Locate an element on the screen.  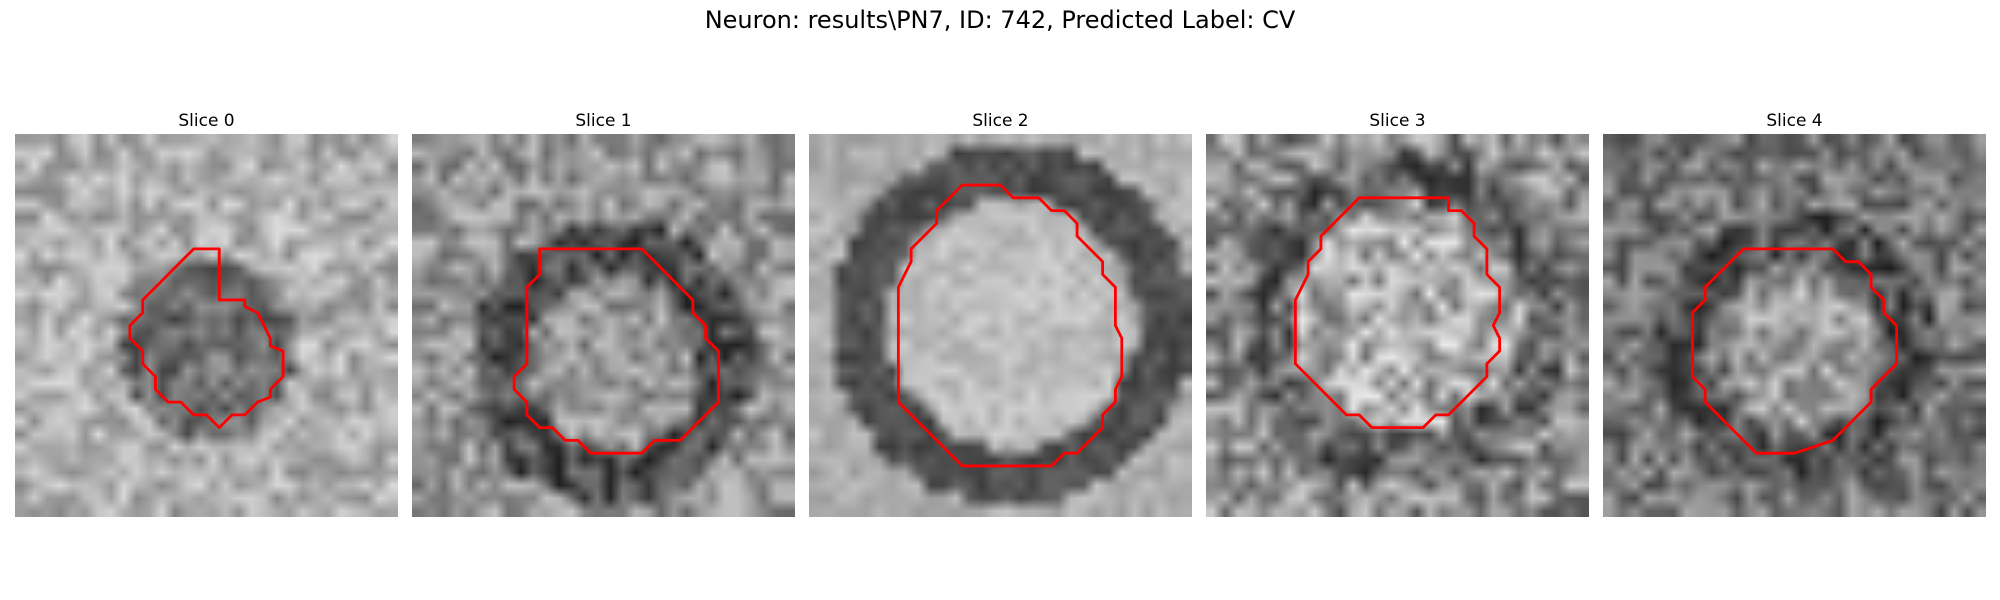
slice-title: Slice 0 is located at coordinates (206, 121).